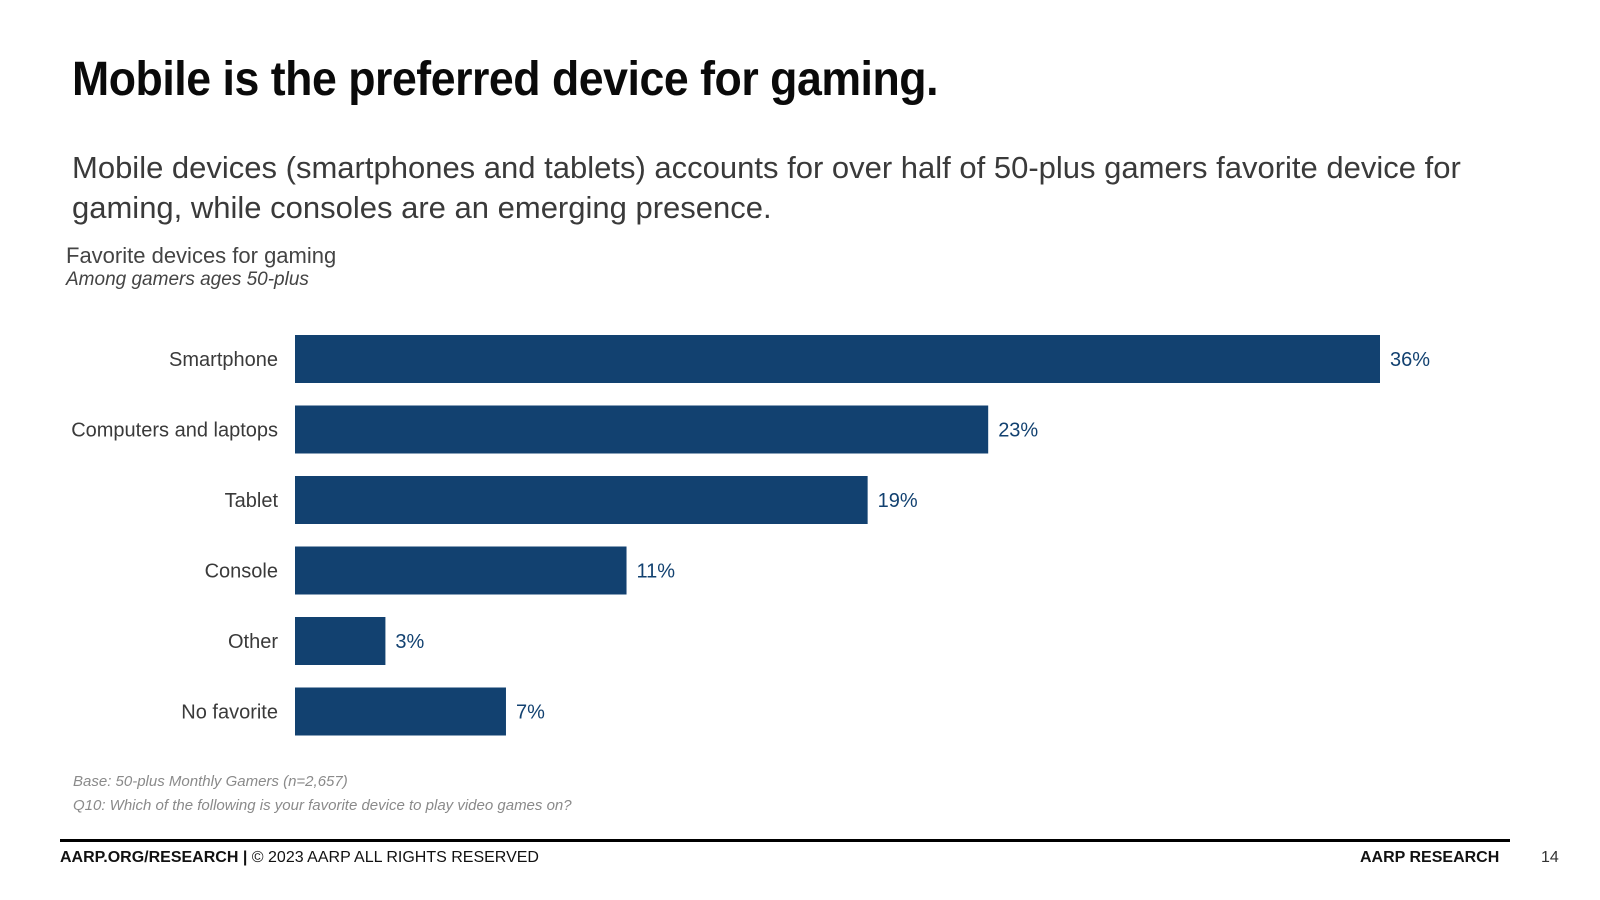 Image resolution: width=1600 pixels, height=900 pixels. Describe the element at coordinates (400, 711) in the screenshot. I see `bar-no-favorite` at that location.